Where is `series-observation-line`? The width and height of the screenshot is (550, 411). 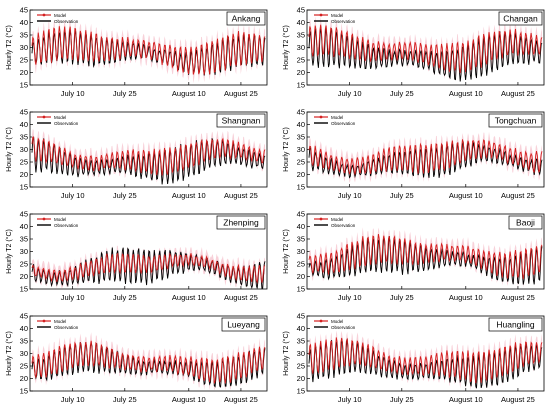 series-observation-line is located at coordinates (425, 159).